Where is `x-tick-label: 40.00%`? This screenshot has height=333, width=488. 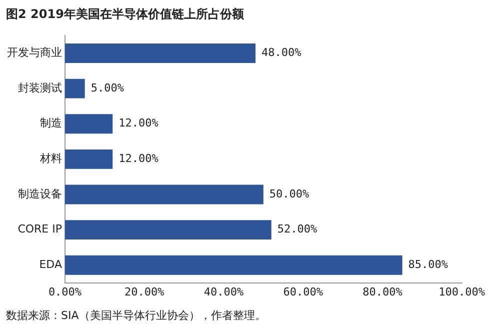 x-tick-label: 40.00% is located at coordinates (224, 291).